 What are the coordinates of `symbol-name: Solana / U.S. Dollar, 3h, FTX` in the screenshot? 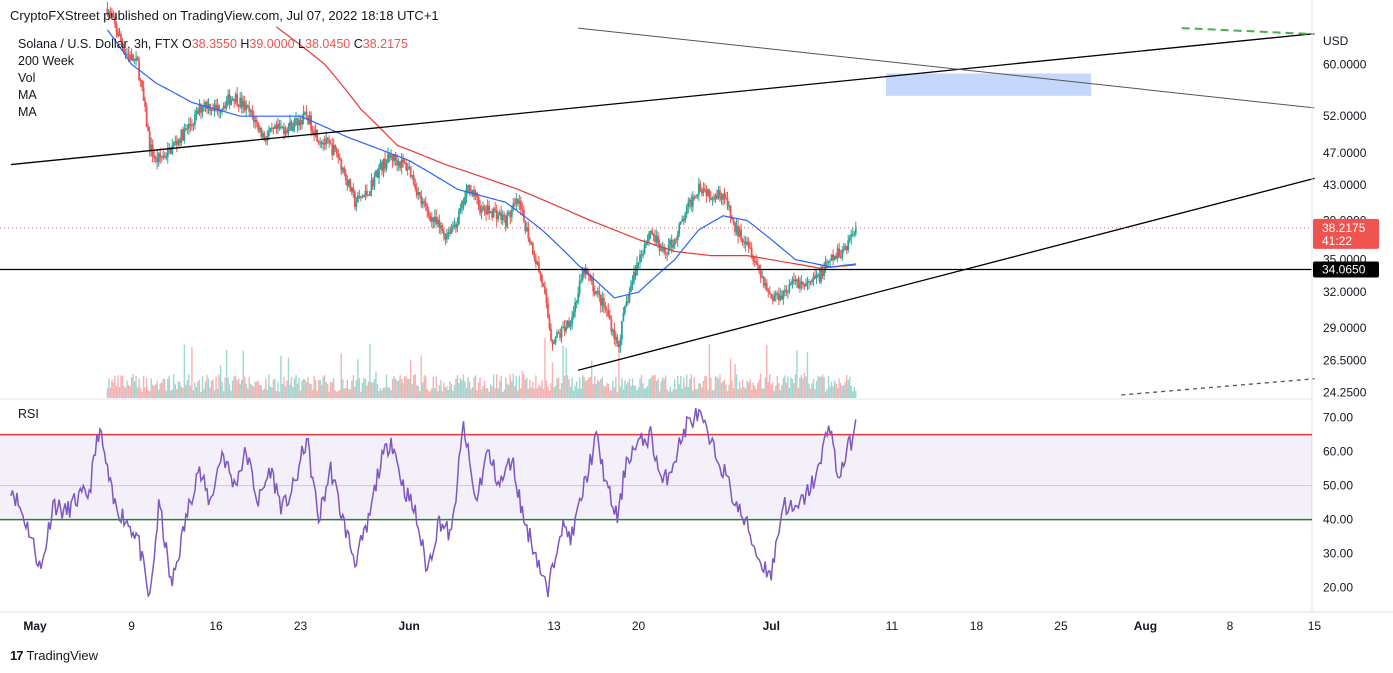 It's located at (98, 44).